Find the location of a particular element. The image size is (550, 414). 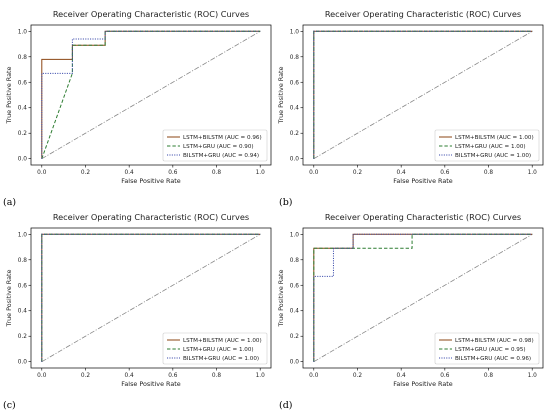

series-line-lstm-bilstm is located at coordinates (151, 94).